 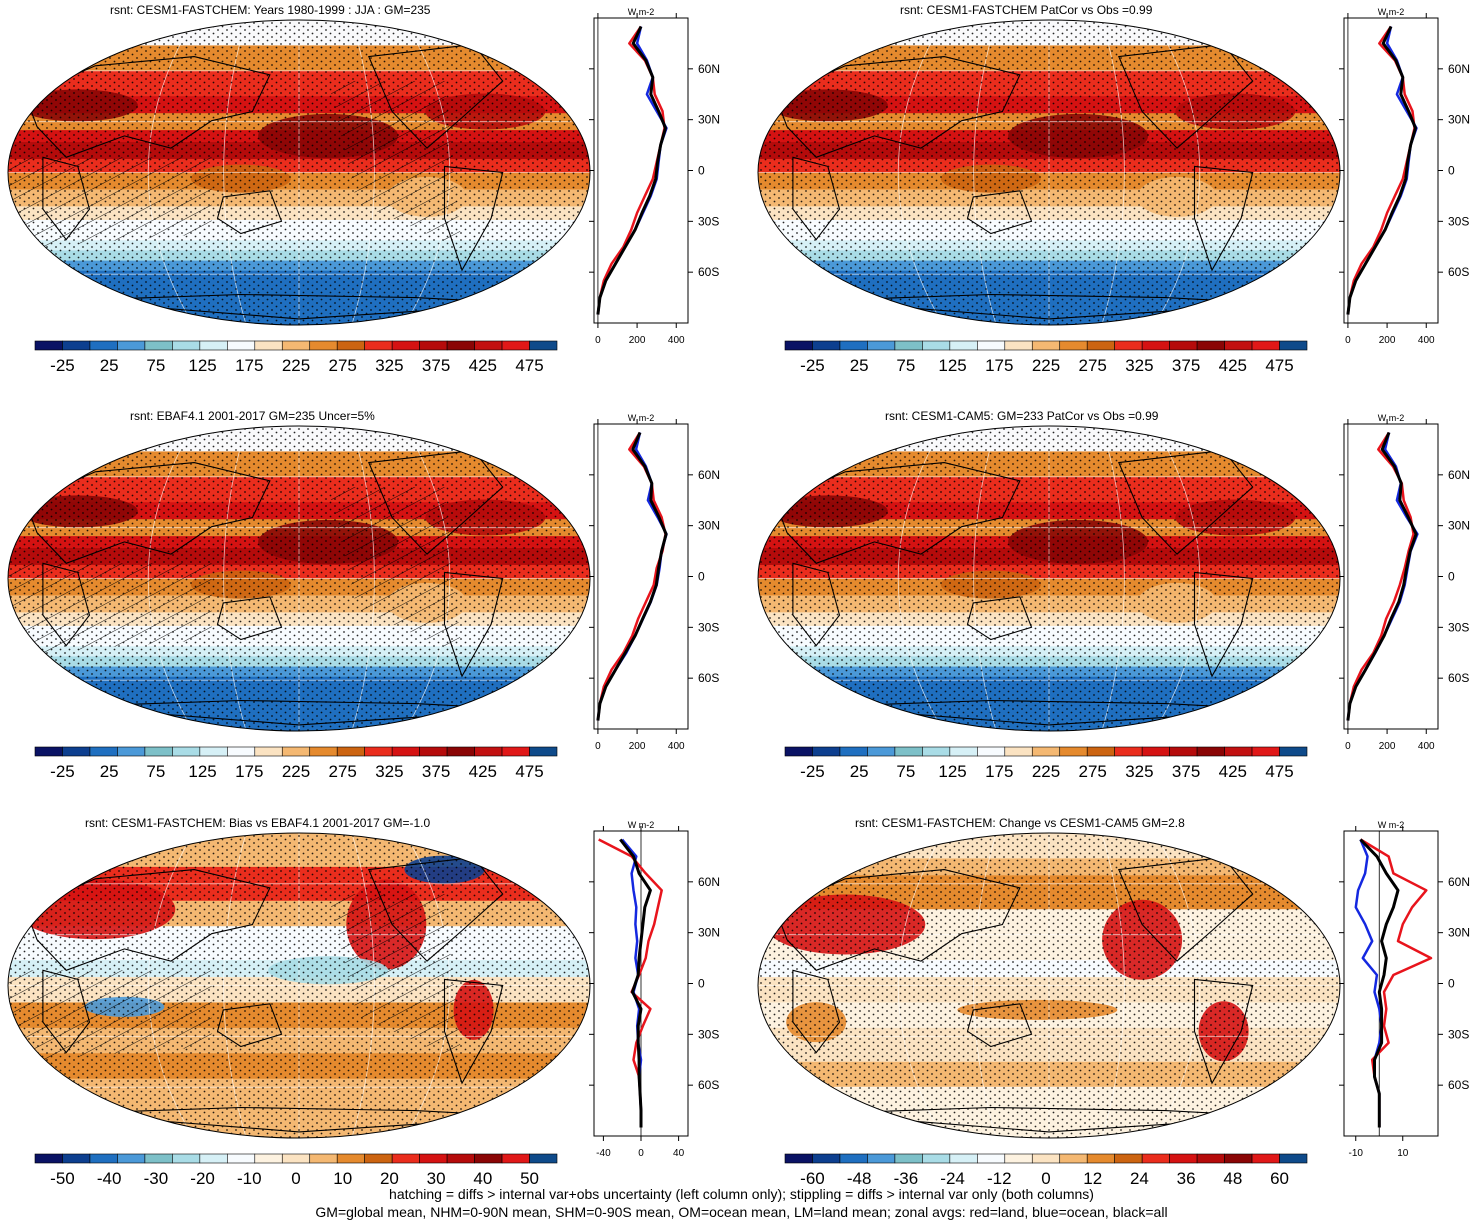 I want to click on colorbar-tick-label: 25, so click(x=859, y=365).